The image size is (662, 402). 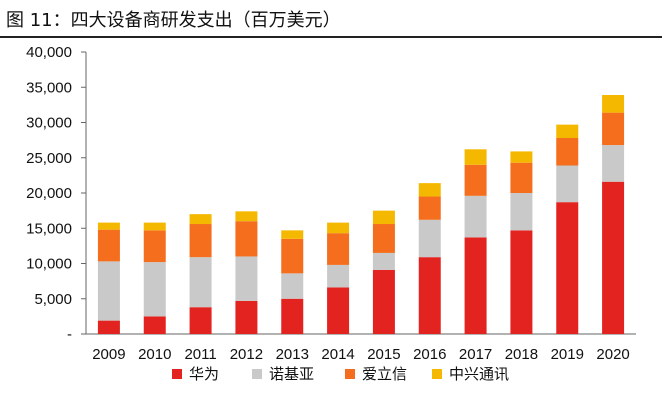 What do you see at coordinates (49, 87) in the screenshot?
I see `y-tick-label: 35,000` at bounding box center [49, 87].